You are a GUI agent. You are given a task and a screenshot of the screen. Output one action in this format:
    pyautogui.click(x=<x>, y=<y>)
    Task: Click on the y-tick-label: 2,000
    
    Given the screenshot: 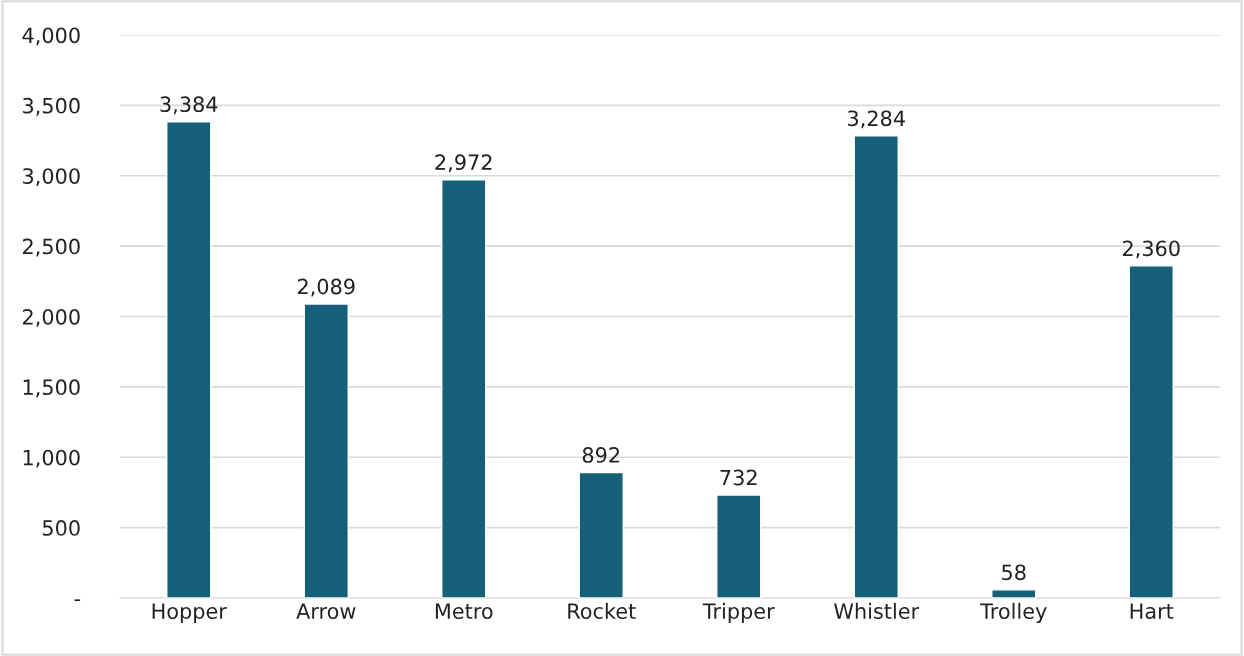 What is the action you would take?
    pyautogui.click(x=51, y=317)
    